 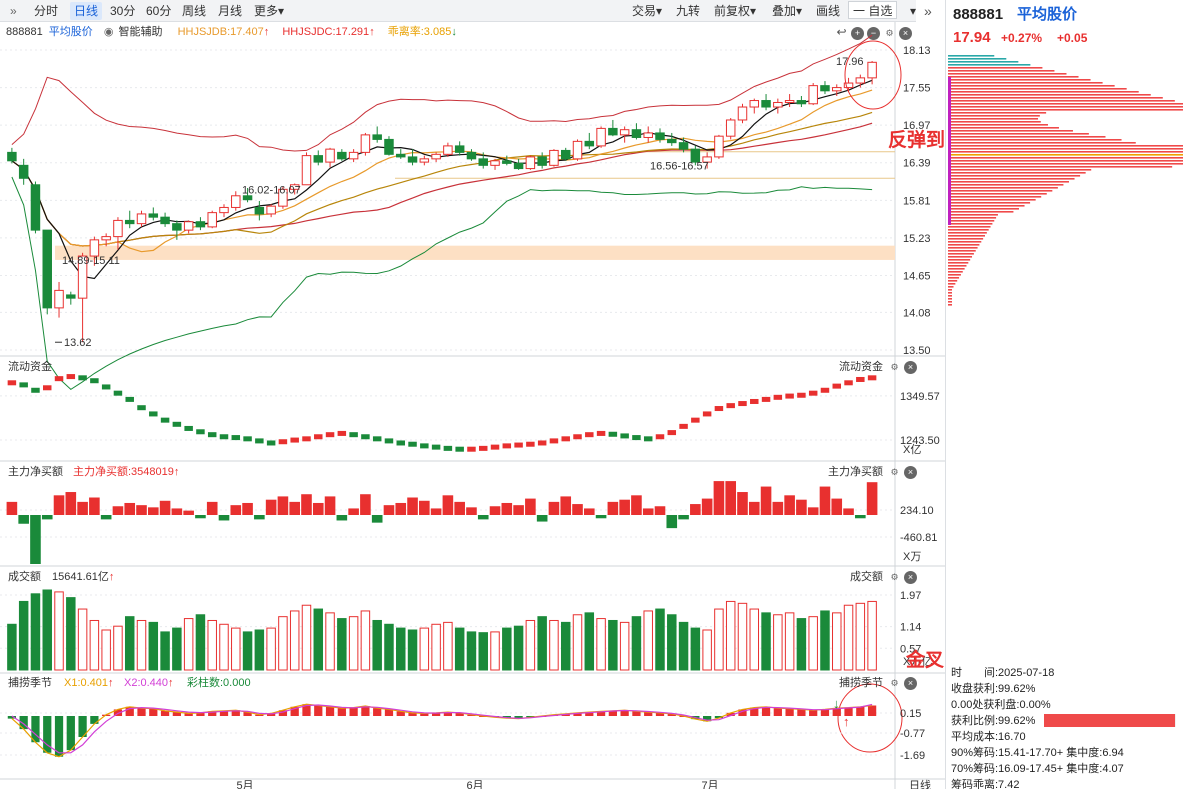 What do you see at coordinates (913, 11) in the screenshot?
I see `toolbar-menu-6: ▾` at bounding box center [913, 11].